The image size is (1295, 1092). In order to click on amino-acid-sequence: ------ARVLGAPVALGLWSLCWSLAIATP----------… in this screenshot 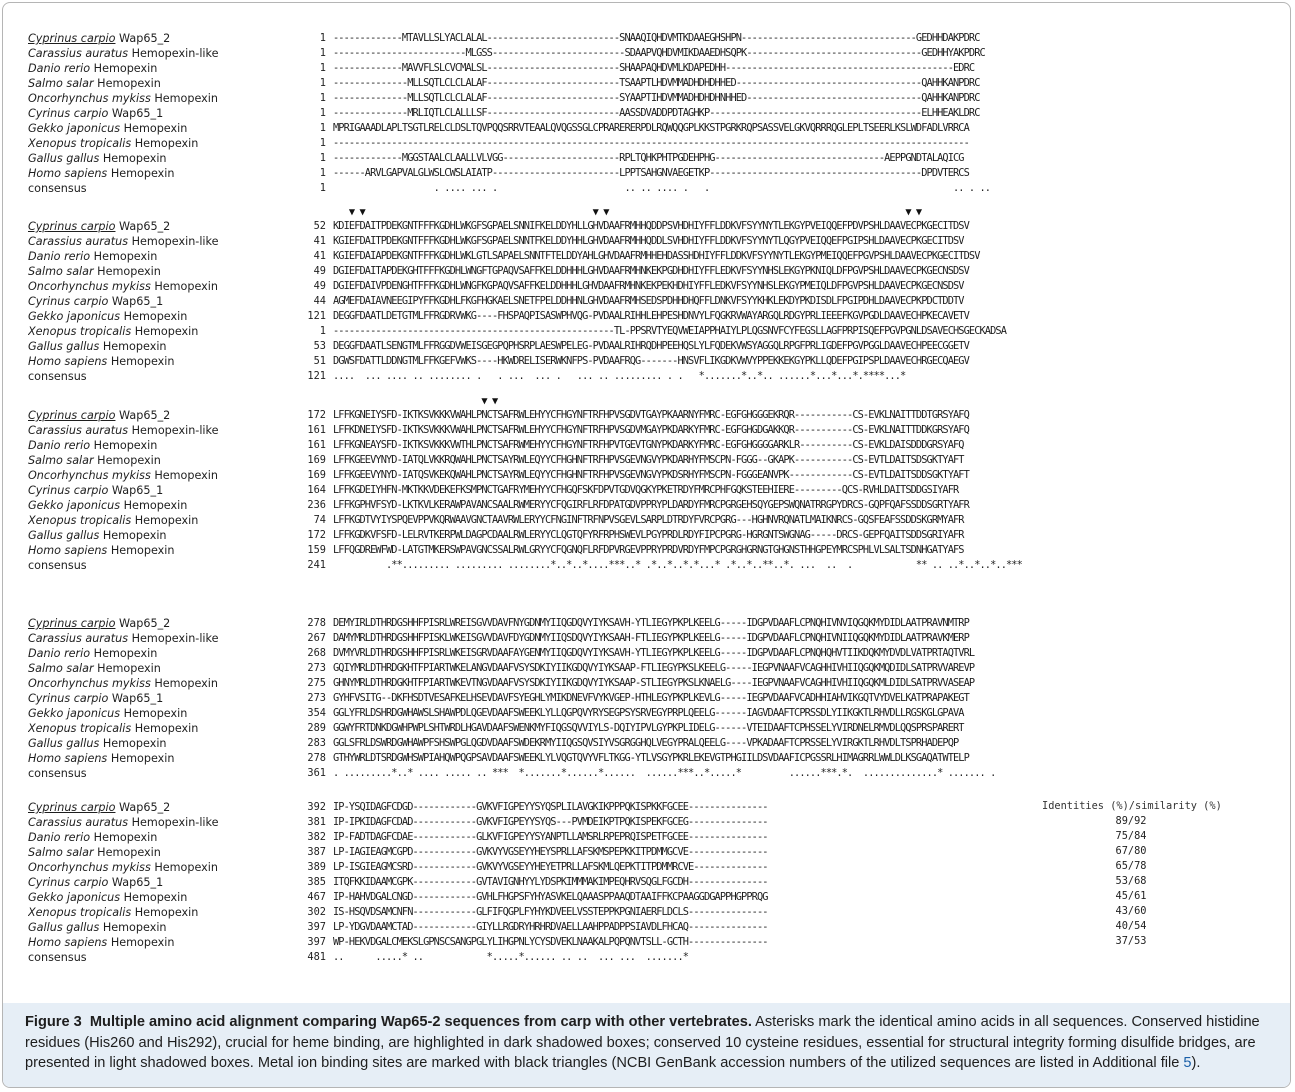, I will do `click(651, 173)`.